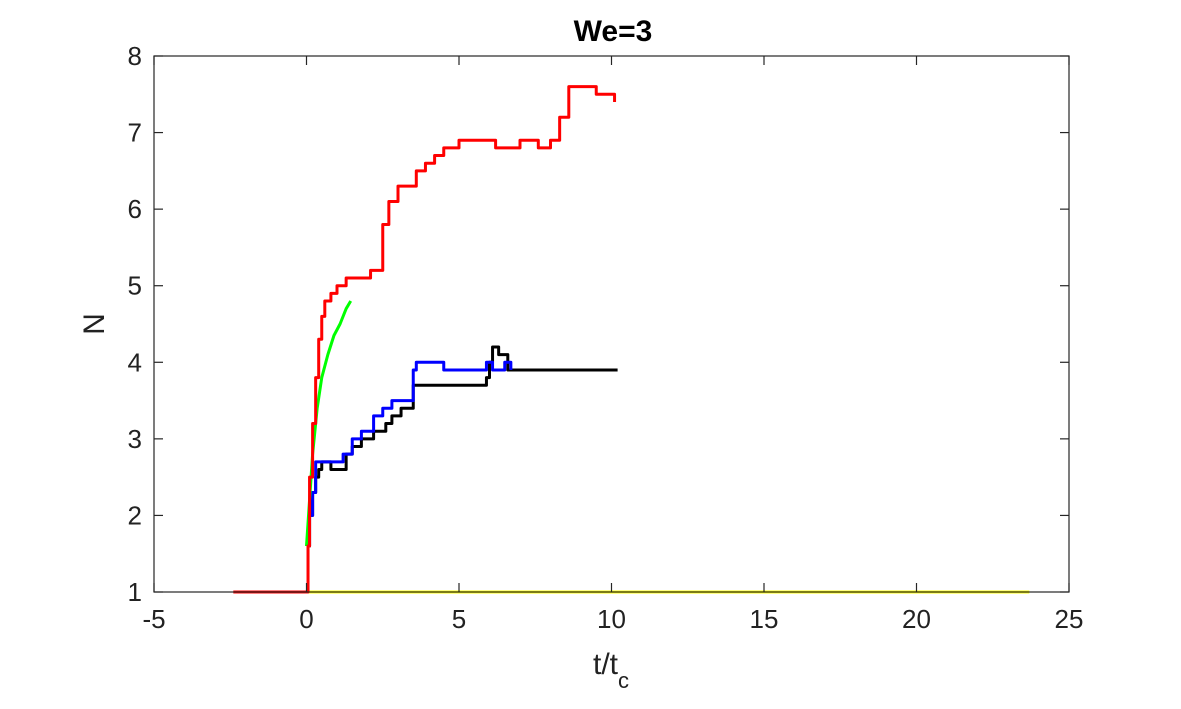  What do you see at coordinates (94, 324) in the screenshot?
I see `y-axis-label: N` at bounding box center [94, 324].